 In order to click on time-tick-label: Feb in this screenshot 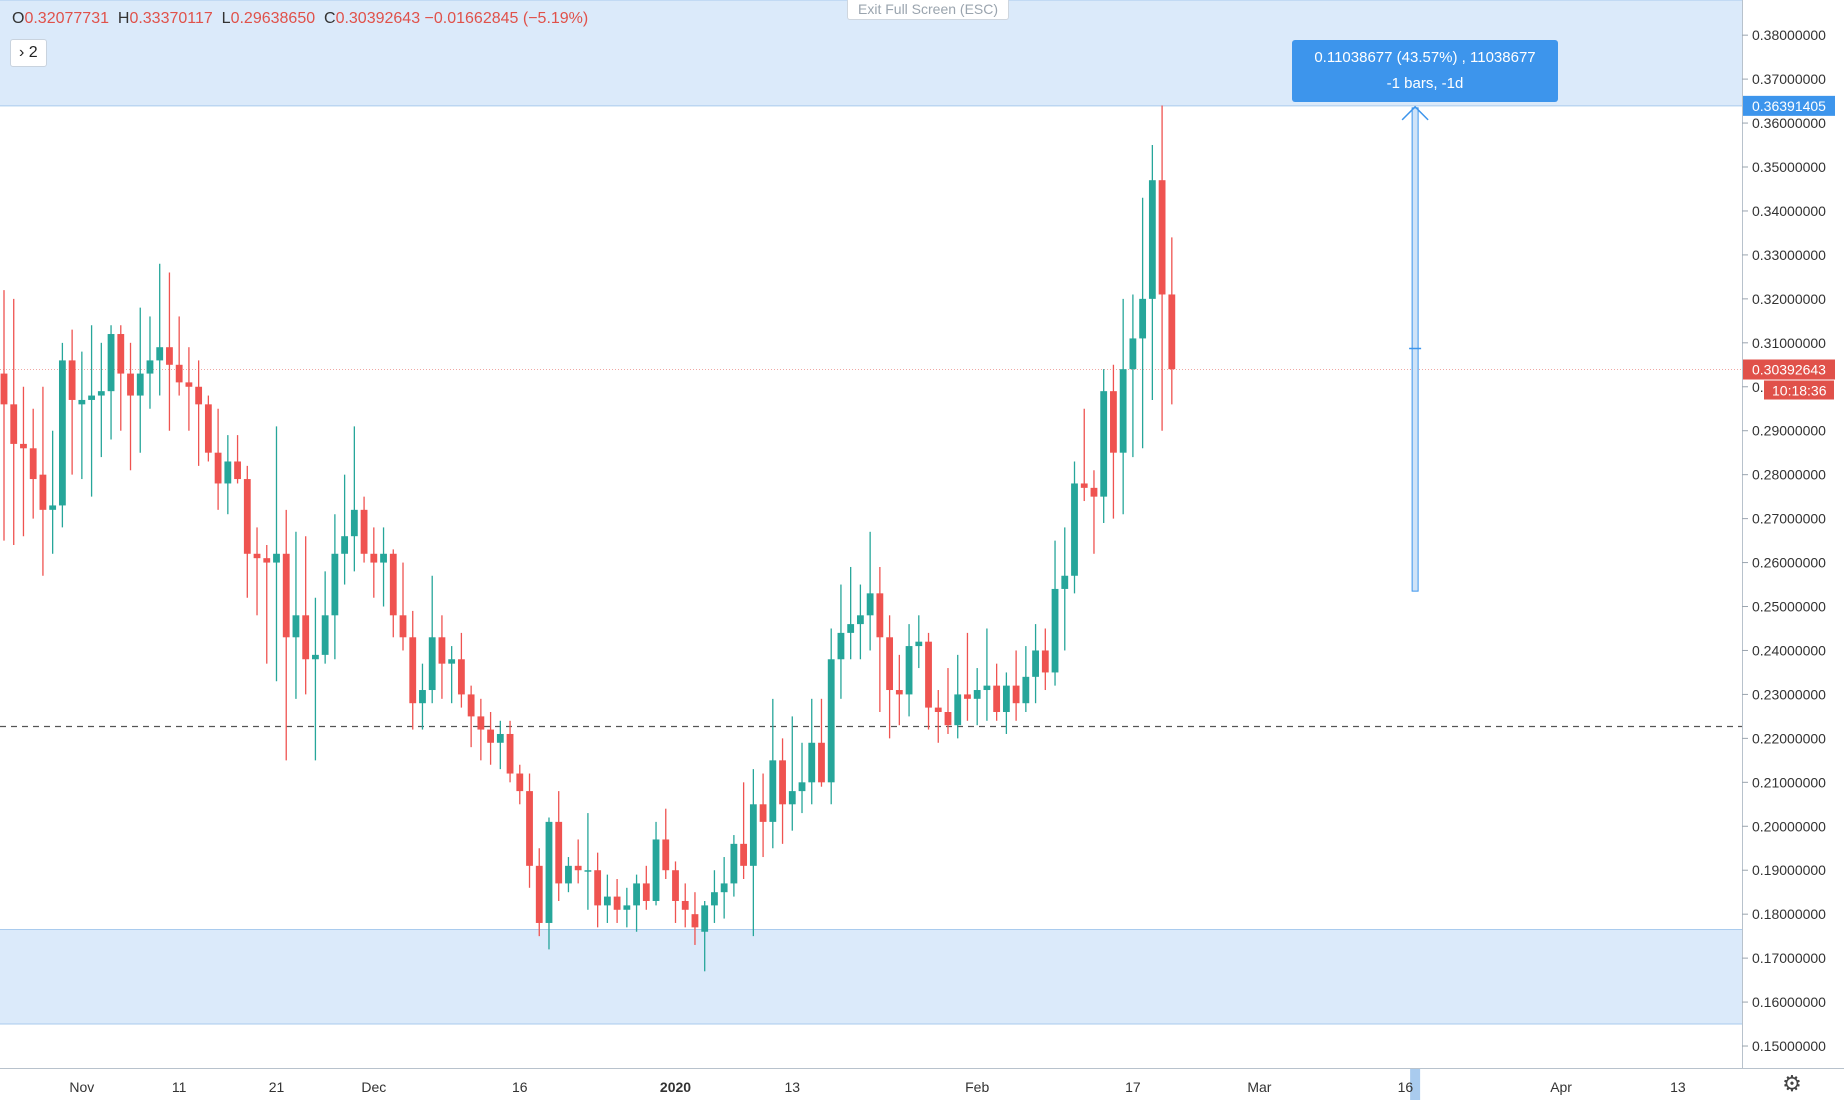, I will do `click(977, 1087)`.